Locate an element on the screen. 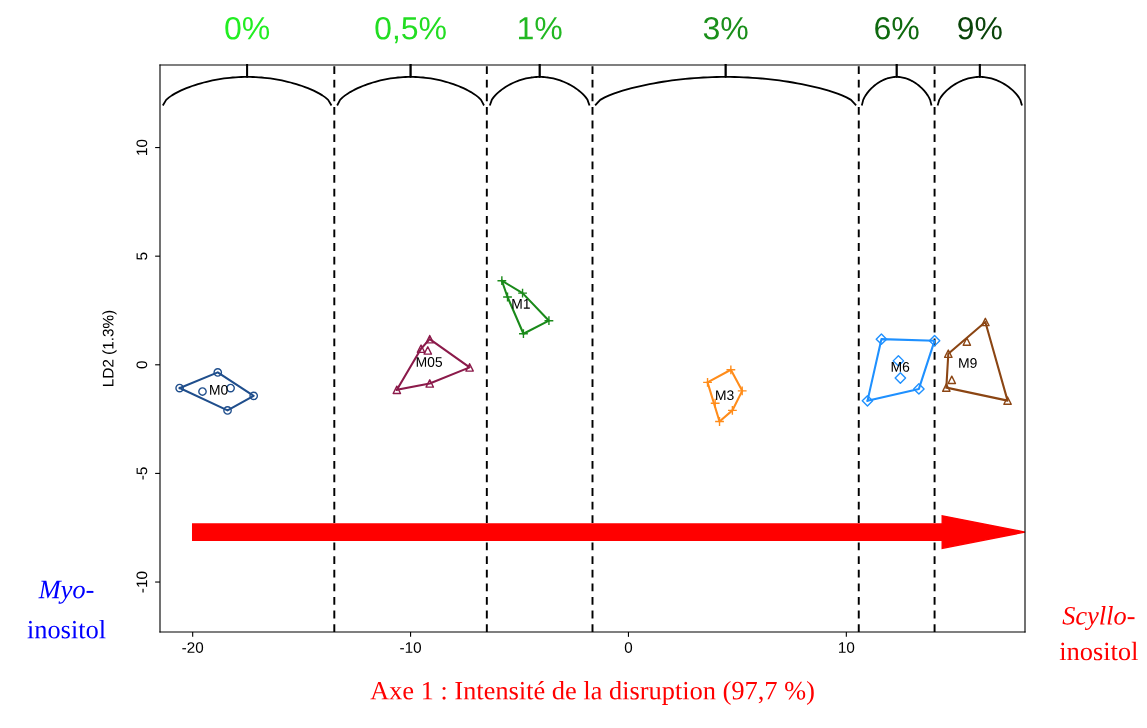 This screenshot has width=1147, height=728. series-label: M05 is located at coordinates (429, 362).